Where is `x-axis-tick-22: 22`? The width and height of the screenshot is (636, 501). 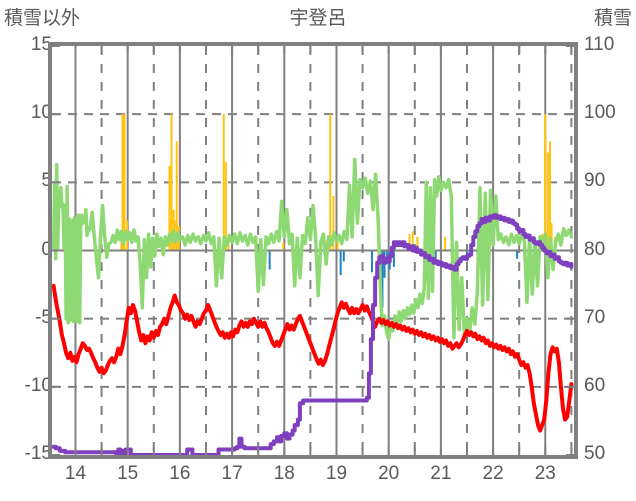
x-axis-tick-22: 22 is located at coordinates (493, 473).